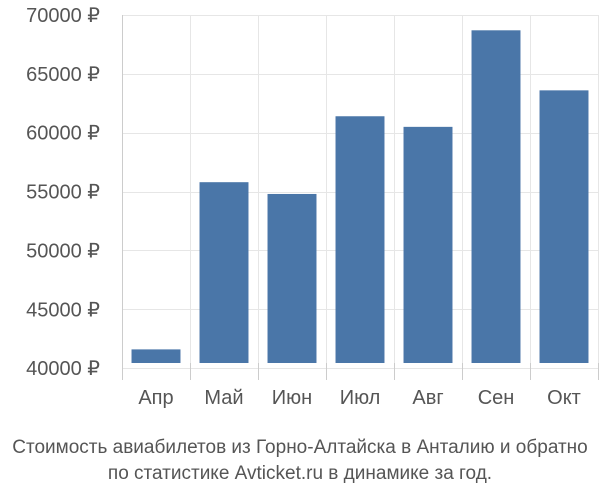 This screenshot has height=500, width=600. I want to click on bar-Сен, so click(496, 196).